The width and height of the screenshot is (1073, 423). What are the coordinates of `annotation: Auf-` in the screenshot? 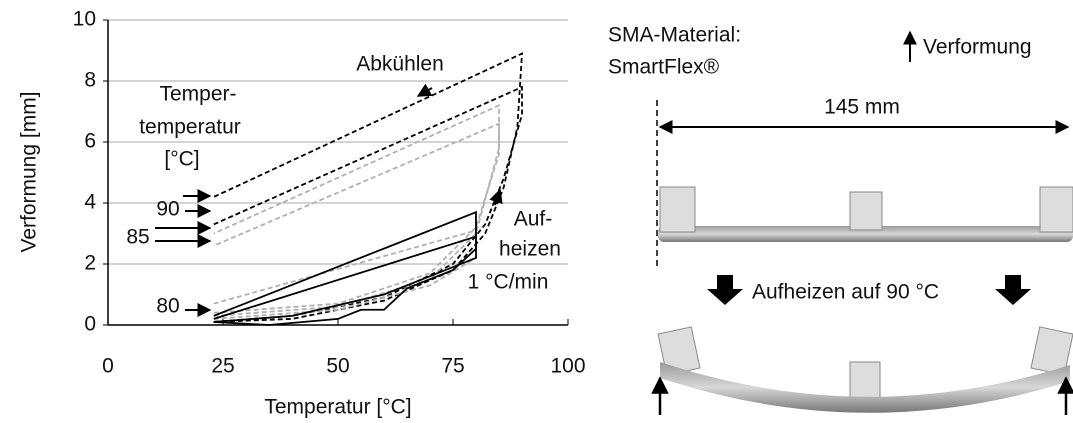 It's located at (533, 219).